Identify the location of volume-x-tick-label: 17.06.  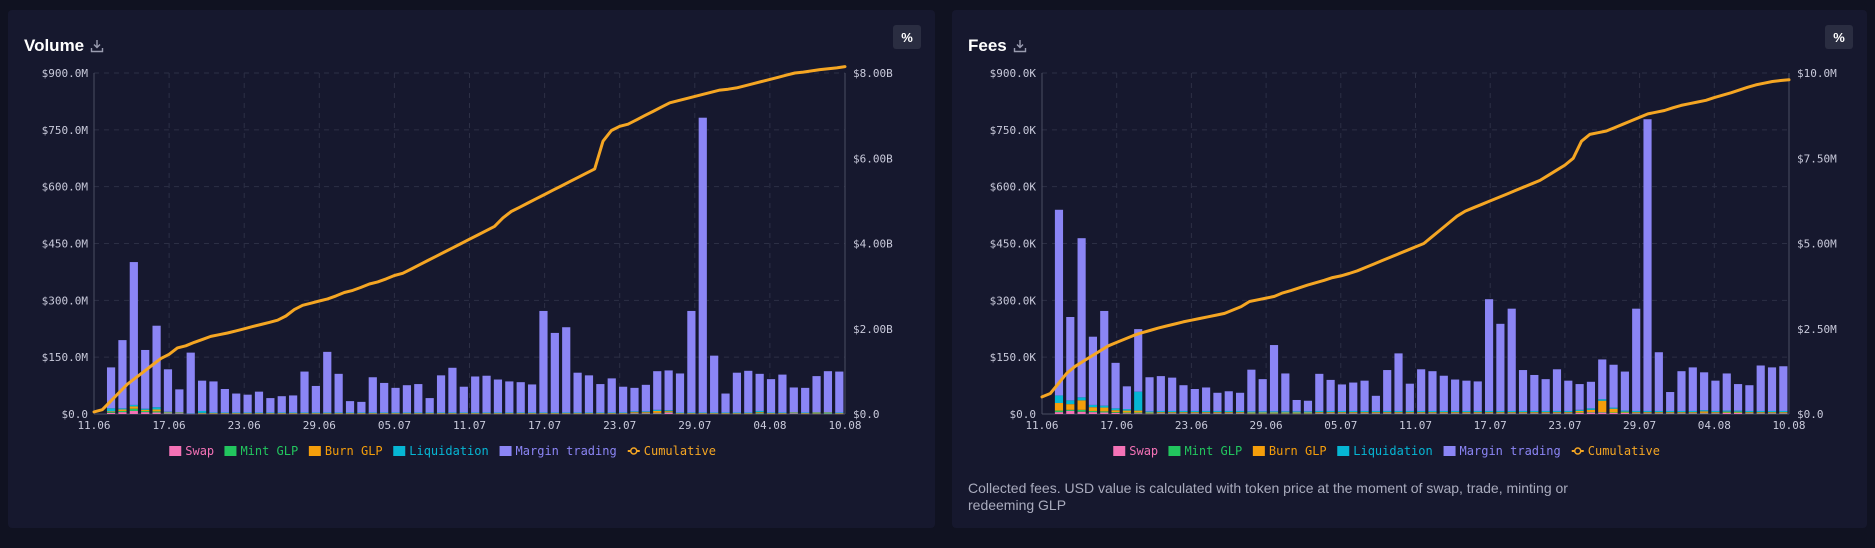
(169, 425).